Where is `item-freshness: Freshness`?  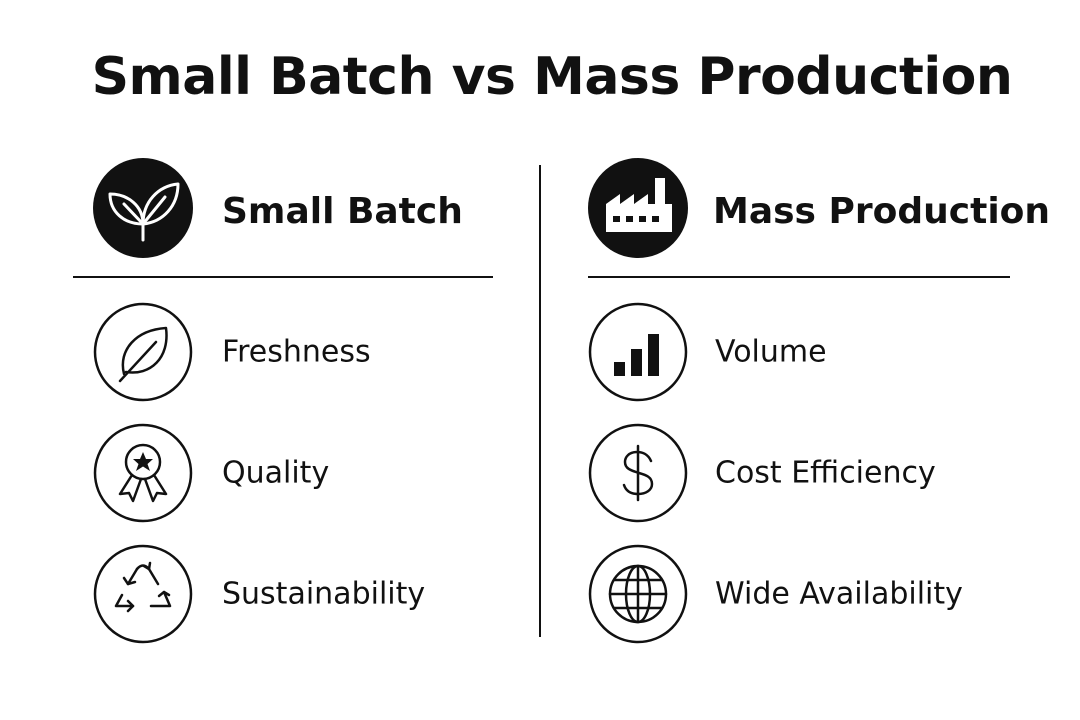 item-freshness: Freshness is located at coordinates (232, 352).